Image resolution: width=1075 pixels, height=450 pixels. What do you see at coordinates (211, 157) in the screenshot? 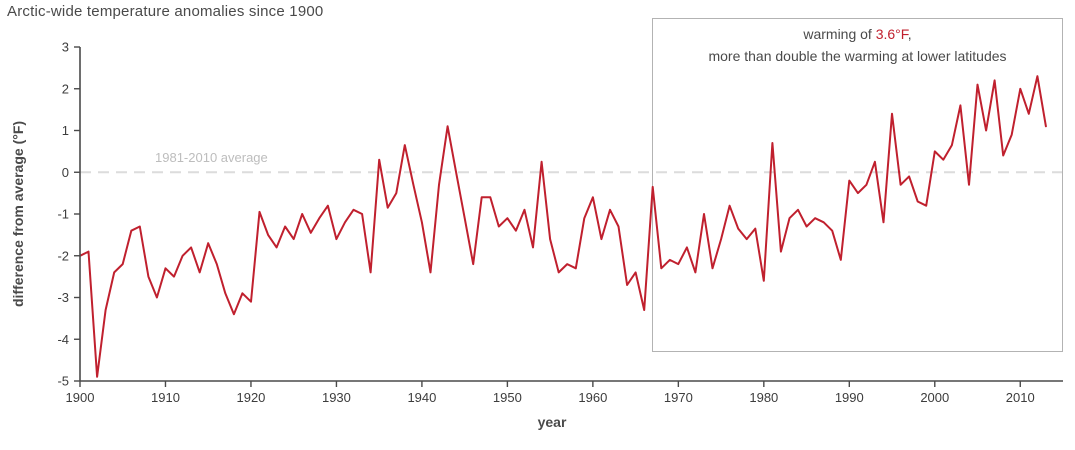
I see `baseline-label: 1981-2010 average` at bounding box center [211, 157].